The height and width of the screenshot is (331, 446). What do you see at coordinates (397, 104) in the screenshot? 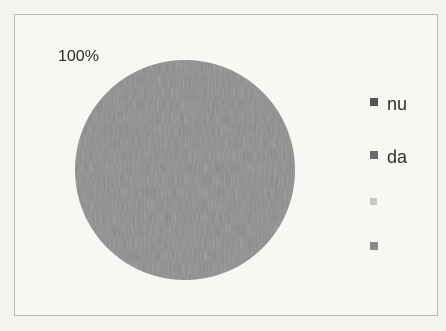
I see `legend-label-nu: nu` at bounding box center [397, 104].